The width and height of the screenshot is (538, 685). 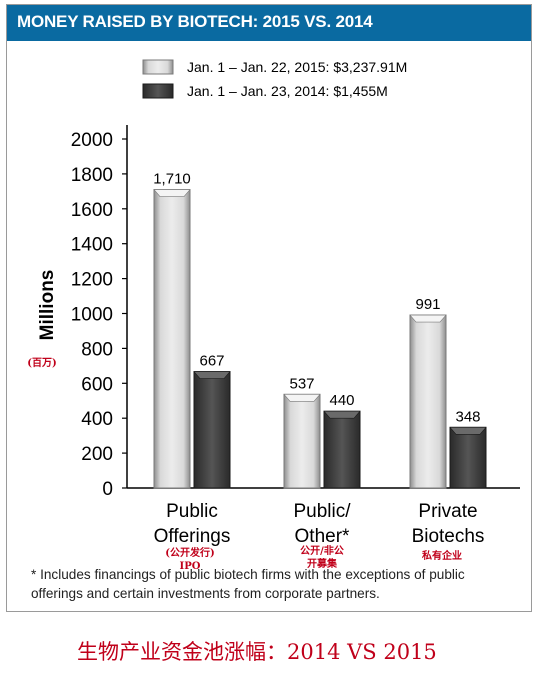 What do you see at coordinates (189, 552) in the screenshot?
I see `category-note: (公开发行)` at bounding box center [189, 552].